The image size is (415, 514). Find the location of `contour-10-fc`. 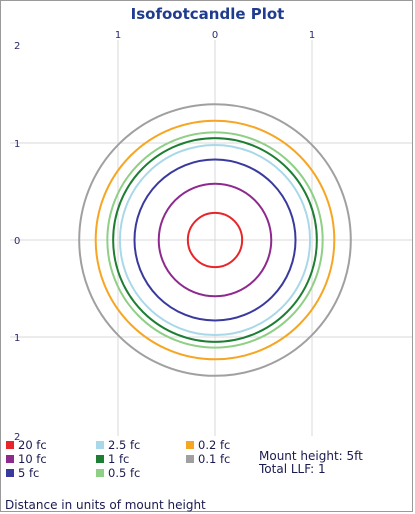

contour-10-fc is located at coordinates (215, 240).